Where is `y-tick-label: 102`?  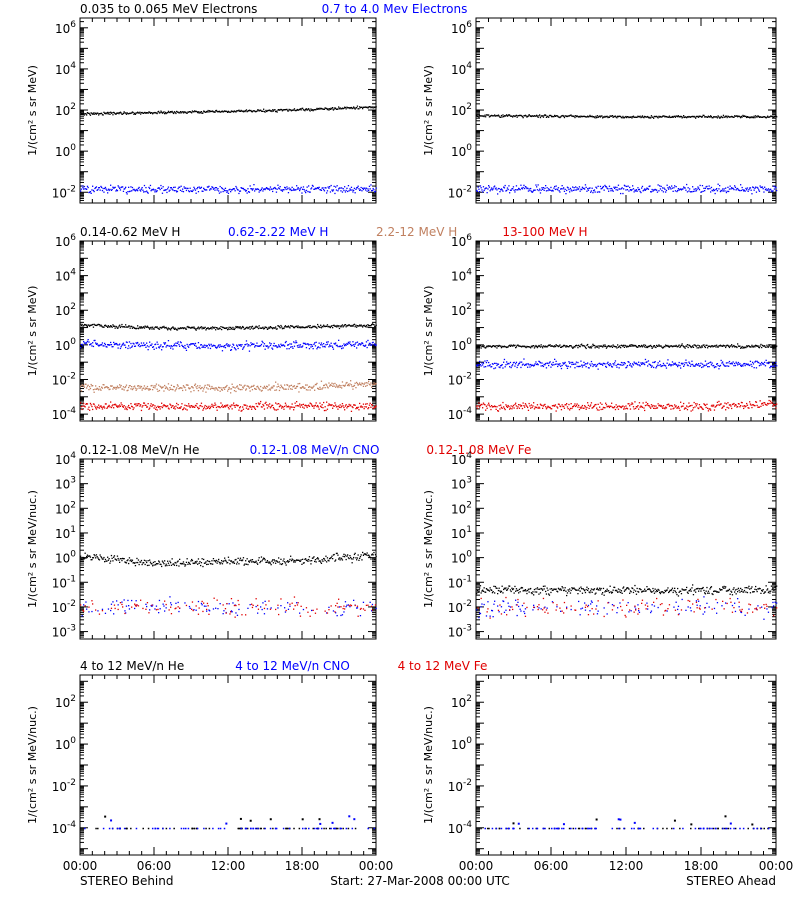
y-tick-label: 102 is located at coordinates (461, 110).